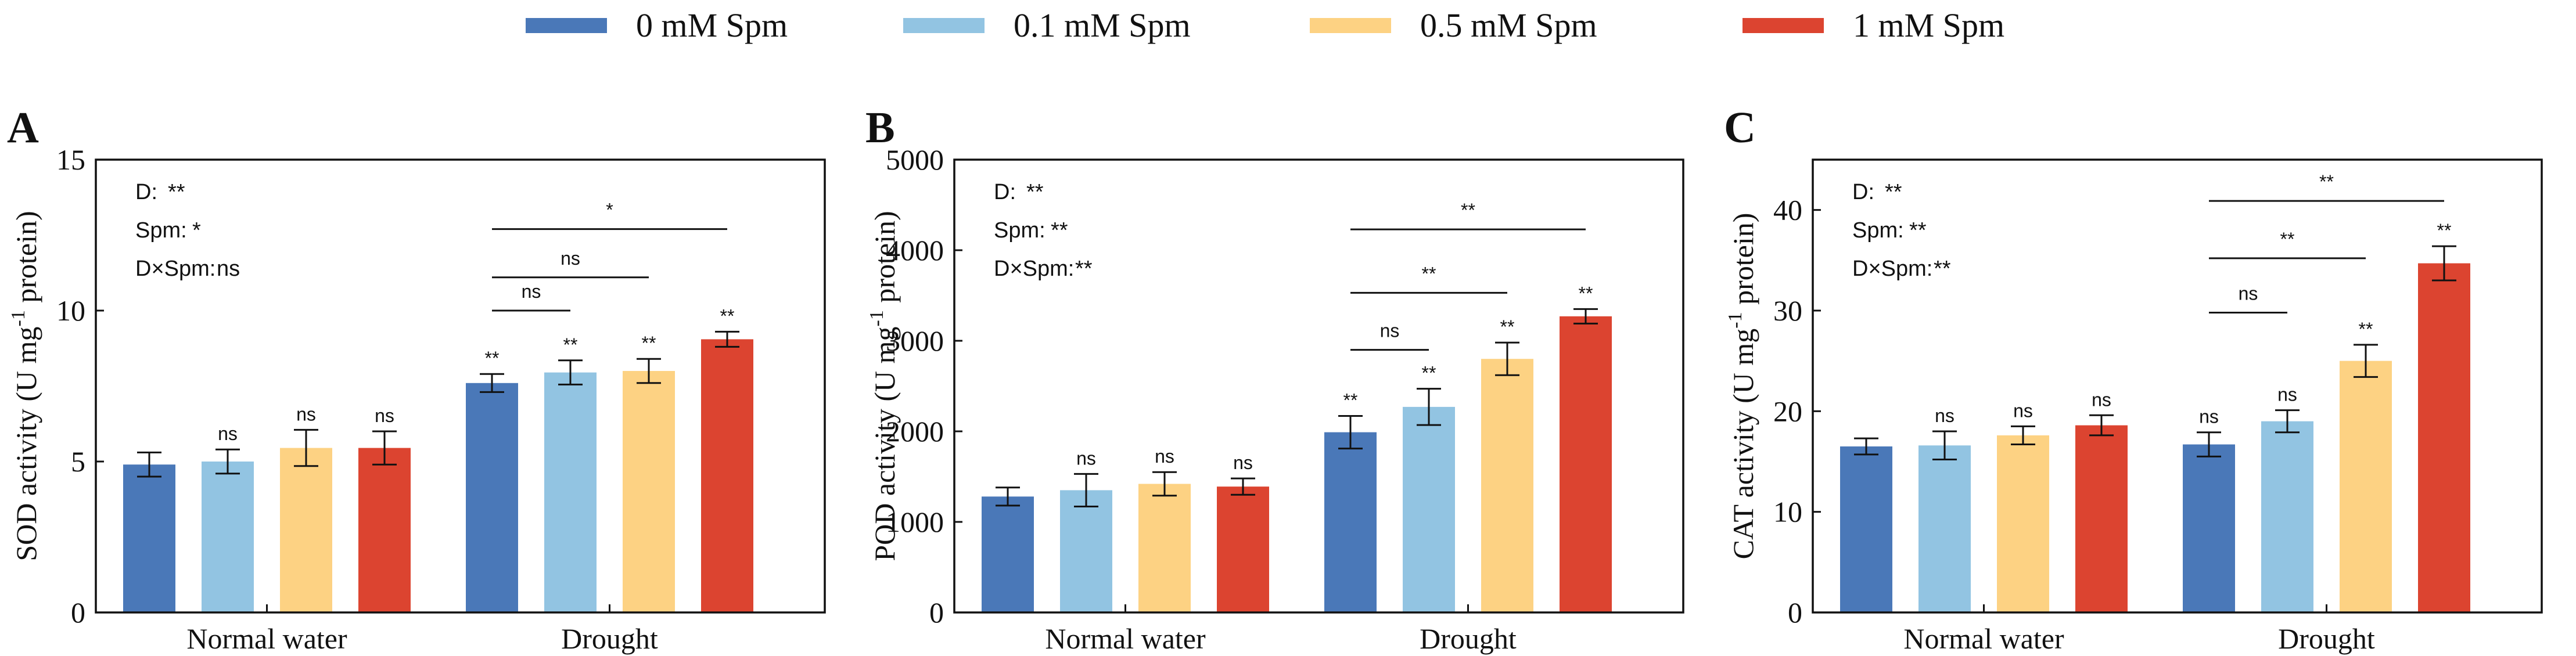  Describe the element at coordinates (70, 159) in the screenshot. I see `y-tick-label: 15` at that location.